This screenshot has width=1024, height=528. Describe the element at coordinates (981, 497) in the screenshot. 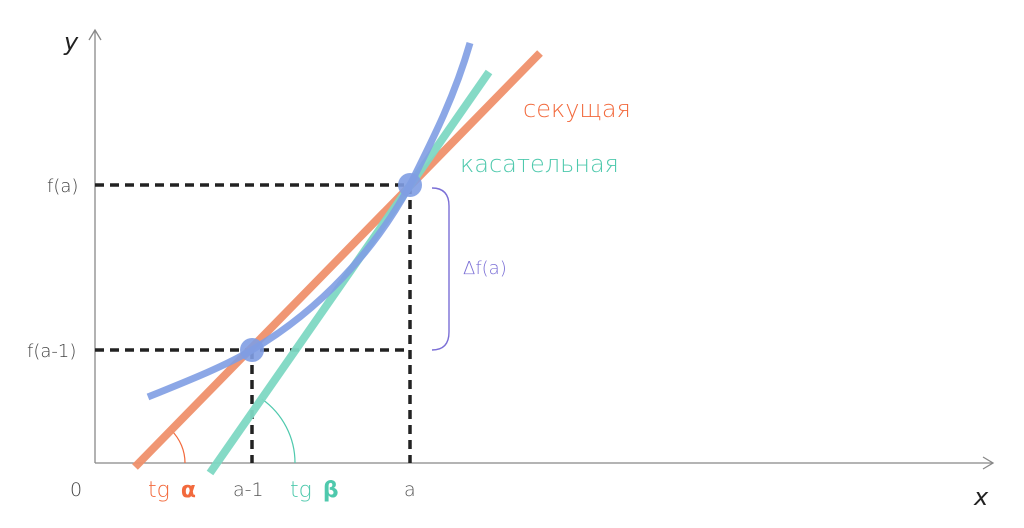

I see `x-axis-label: x` at that location.